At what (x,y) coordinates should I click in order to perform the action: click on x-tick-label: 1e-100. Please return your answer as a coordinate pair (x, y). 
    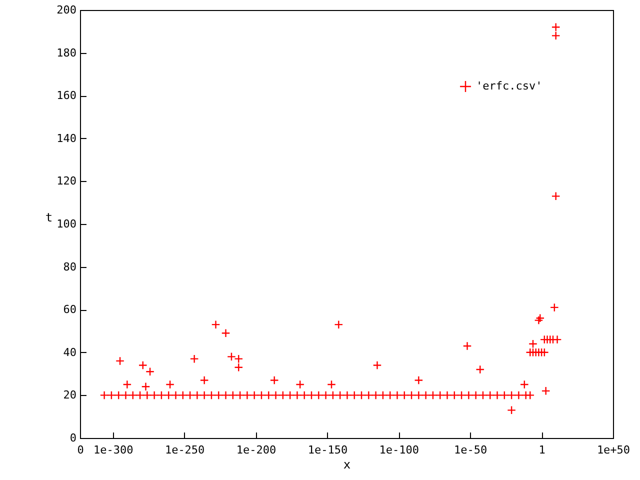
    Looking at the image, I should click on (399, 450).